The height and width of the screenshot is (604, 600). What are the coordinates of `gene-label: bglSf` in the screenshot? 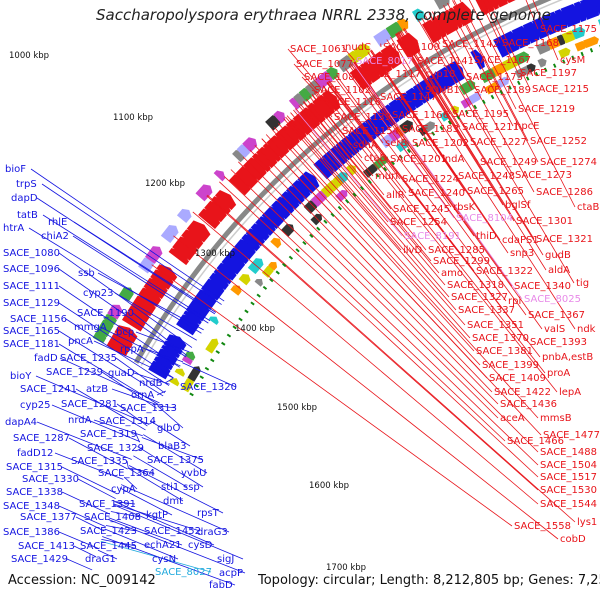 It's located at (518, 205).